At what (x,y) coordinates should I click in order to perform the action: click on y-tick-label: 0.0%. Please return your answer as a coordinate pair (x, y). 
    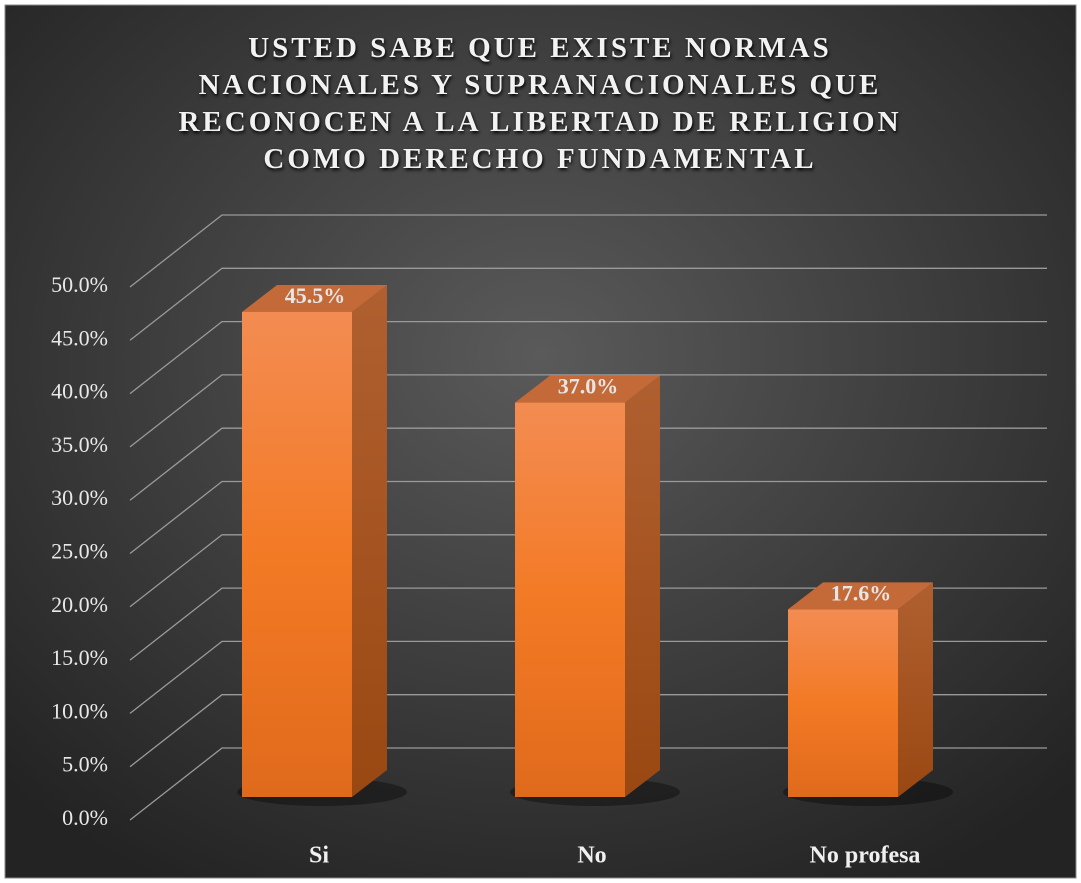
    Looking at the image, I should click on (85, 817).